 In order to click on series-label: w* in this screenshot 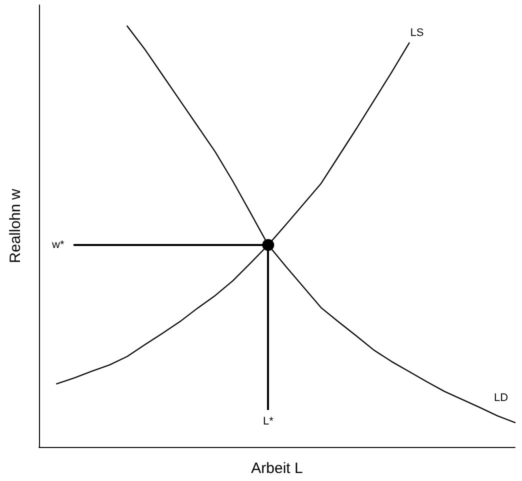, I will do `click(58, 244)`.